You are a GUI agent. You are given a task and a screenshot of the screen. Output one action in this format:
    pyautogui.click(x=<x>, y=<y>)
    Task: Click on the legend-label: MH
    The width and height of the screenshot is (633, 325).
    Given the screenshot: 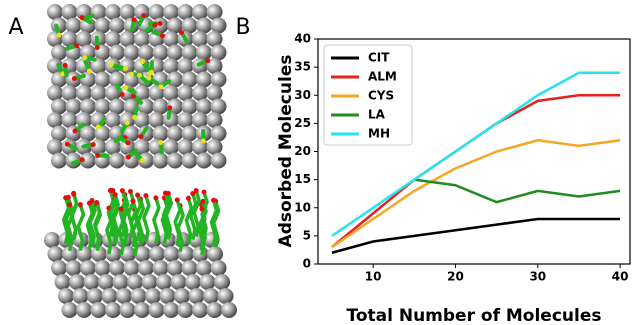 What is the action you would take?
    pyautogui.click(x=379, y=134)
    